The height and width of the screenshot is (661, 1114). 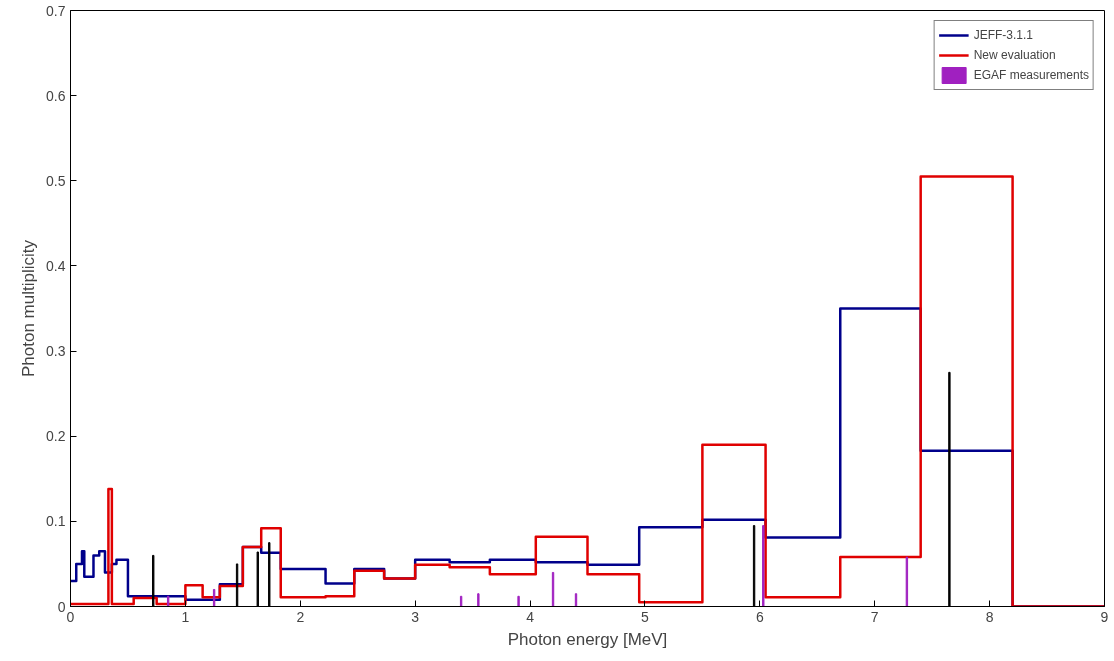 What do you see at coordinates (300, 616) in the screenshot?
I see `x-tick-label: 2` at bounding box center [300, 616].